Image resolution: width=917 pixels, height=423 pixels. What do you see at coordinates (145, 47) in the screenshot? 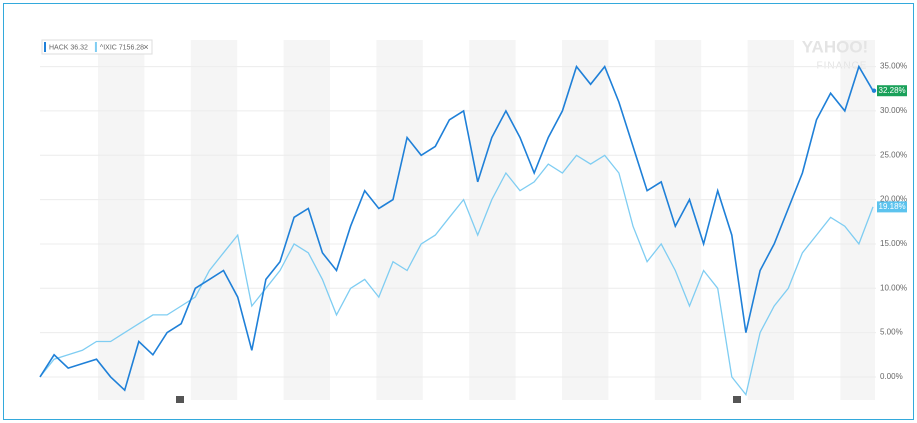
I see `legend-close: ×` at bounding box center [145, 47].